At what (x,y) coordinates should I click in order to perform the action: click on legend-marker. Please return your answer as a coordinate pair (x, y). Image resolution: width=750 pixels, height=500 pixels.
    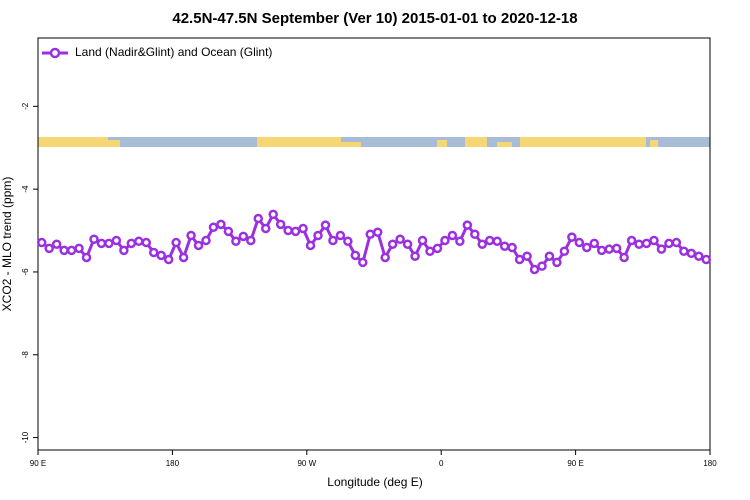
    Looking at the image, I should click on (55, 53).